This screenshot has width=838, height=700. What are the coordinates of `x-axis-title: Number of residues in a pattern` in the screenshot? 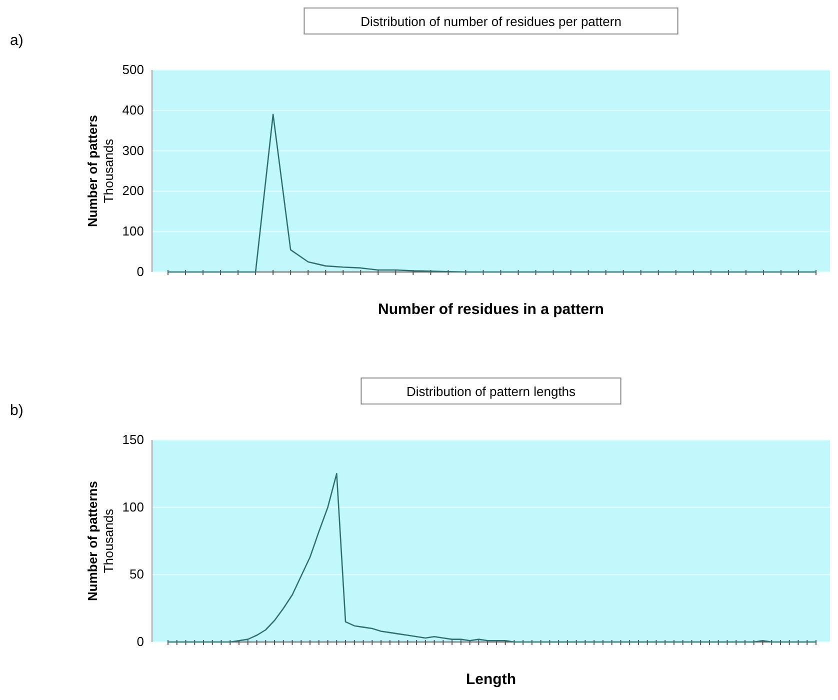 It's located at (491, 309).